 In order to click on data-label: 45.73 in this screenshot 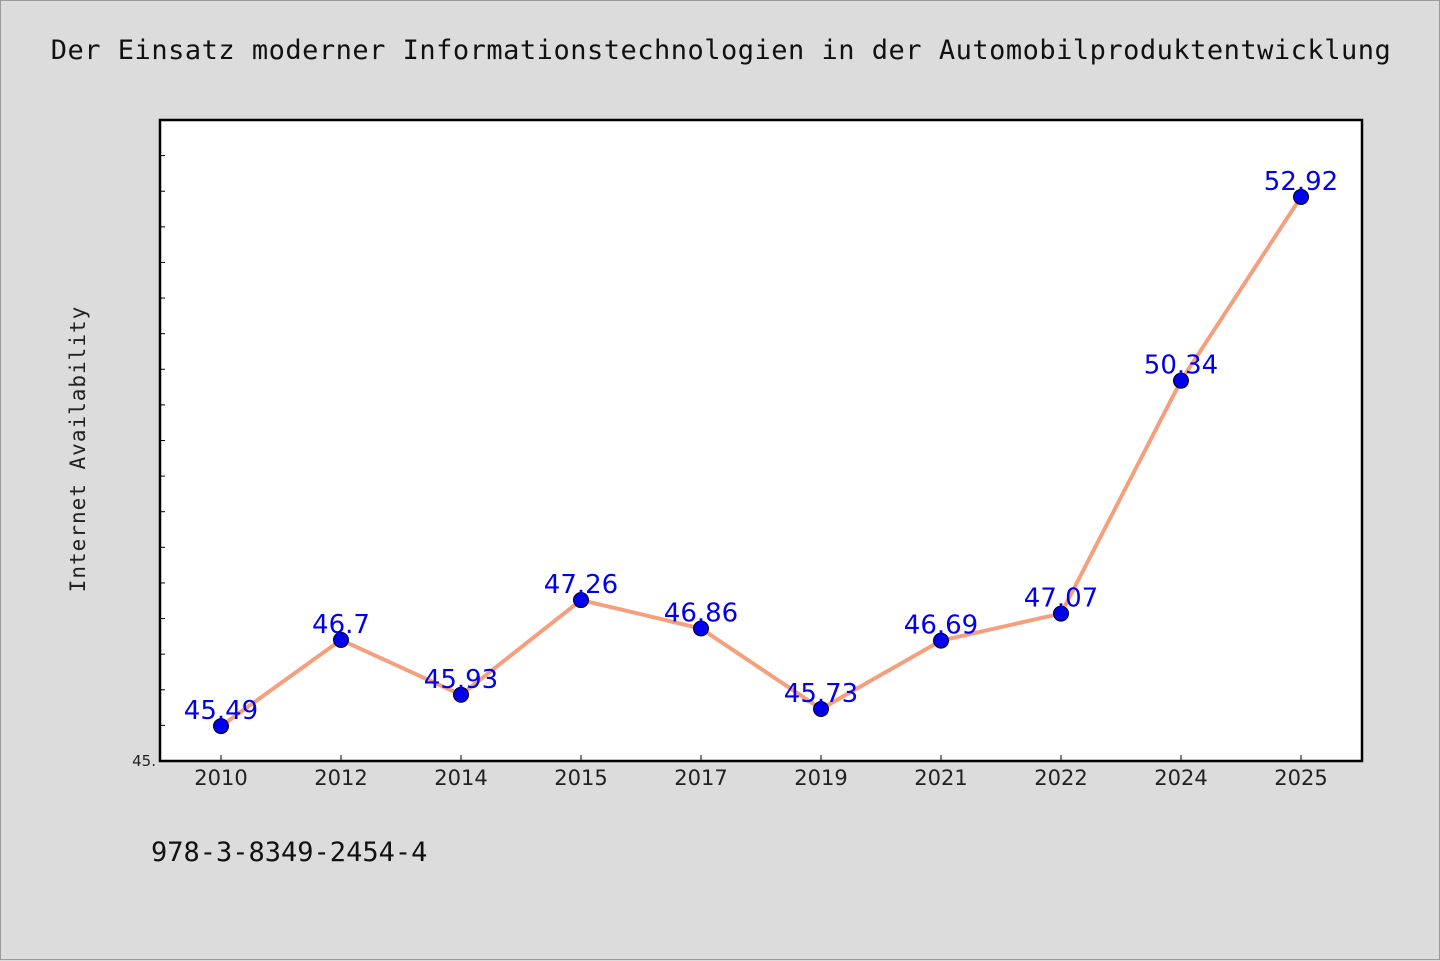, I will do `click(821, 694)`.